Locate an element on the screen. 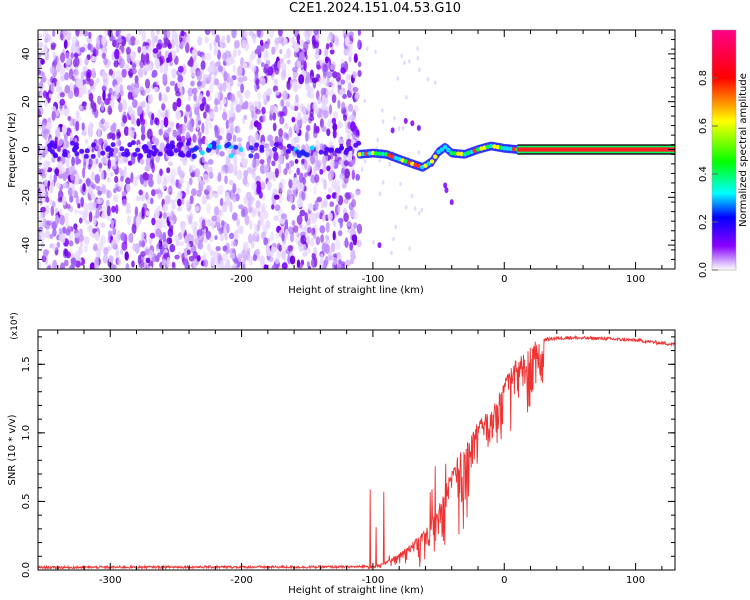 This screenshot has height=600, width=750. snr-multiplier-label: (x10⁴) is located at coordinates (15, 325).